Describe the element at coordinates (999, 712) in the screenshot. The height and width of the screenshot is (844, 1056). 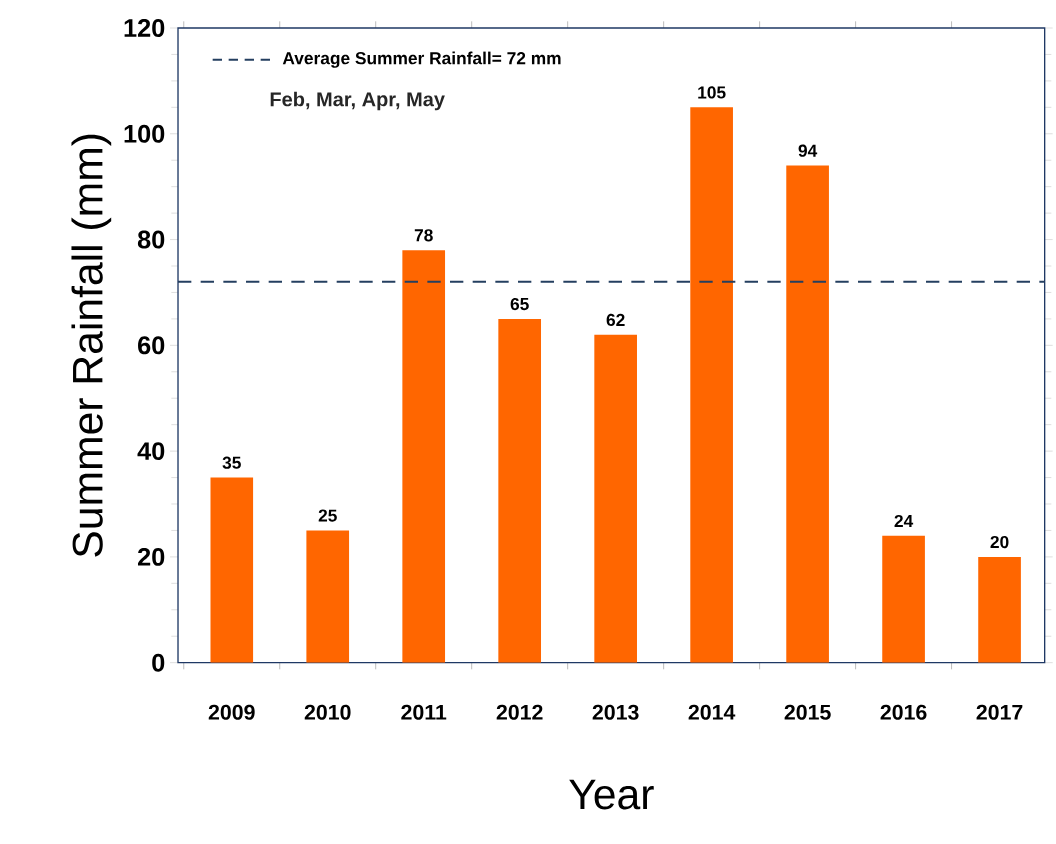
I see `x-tick-label: 2017` at that location.